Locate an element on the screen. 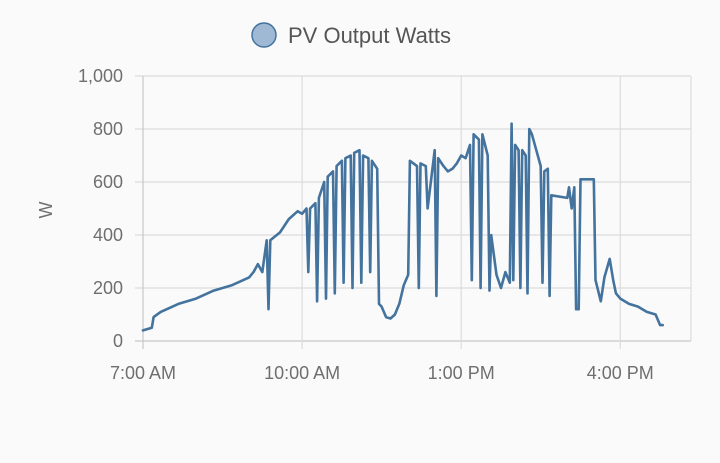  legend: PV Output Watts is located at coordinates (351, 35).